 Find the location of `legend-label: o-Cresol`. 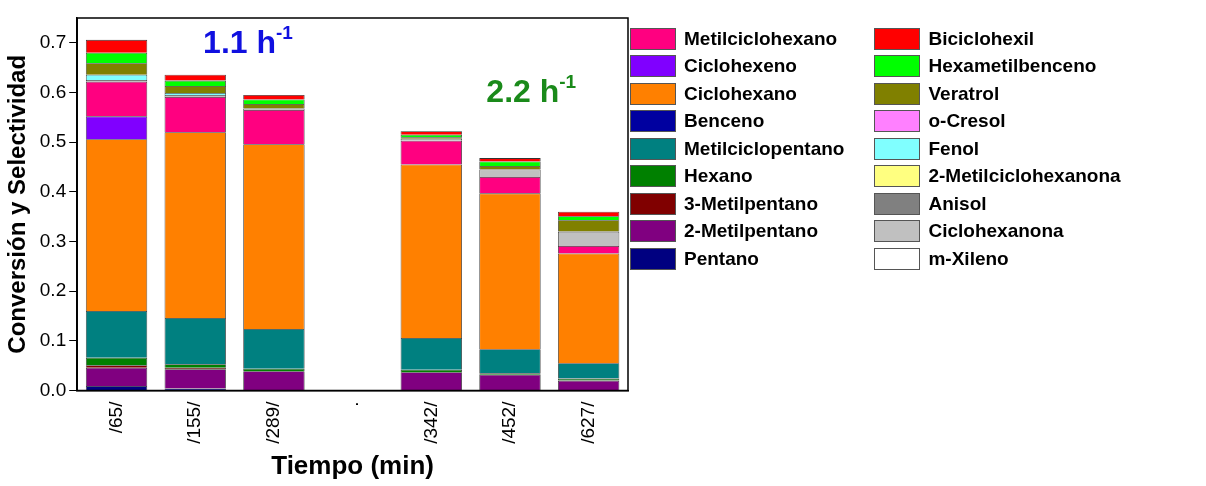

legend-label: o-Cresol is located at coordinates (967, 121).